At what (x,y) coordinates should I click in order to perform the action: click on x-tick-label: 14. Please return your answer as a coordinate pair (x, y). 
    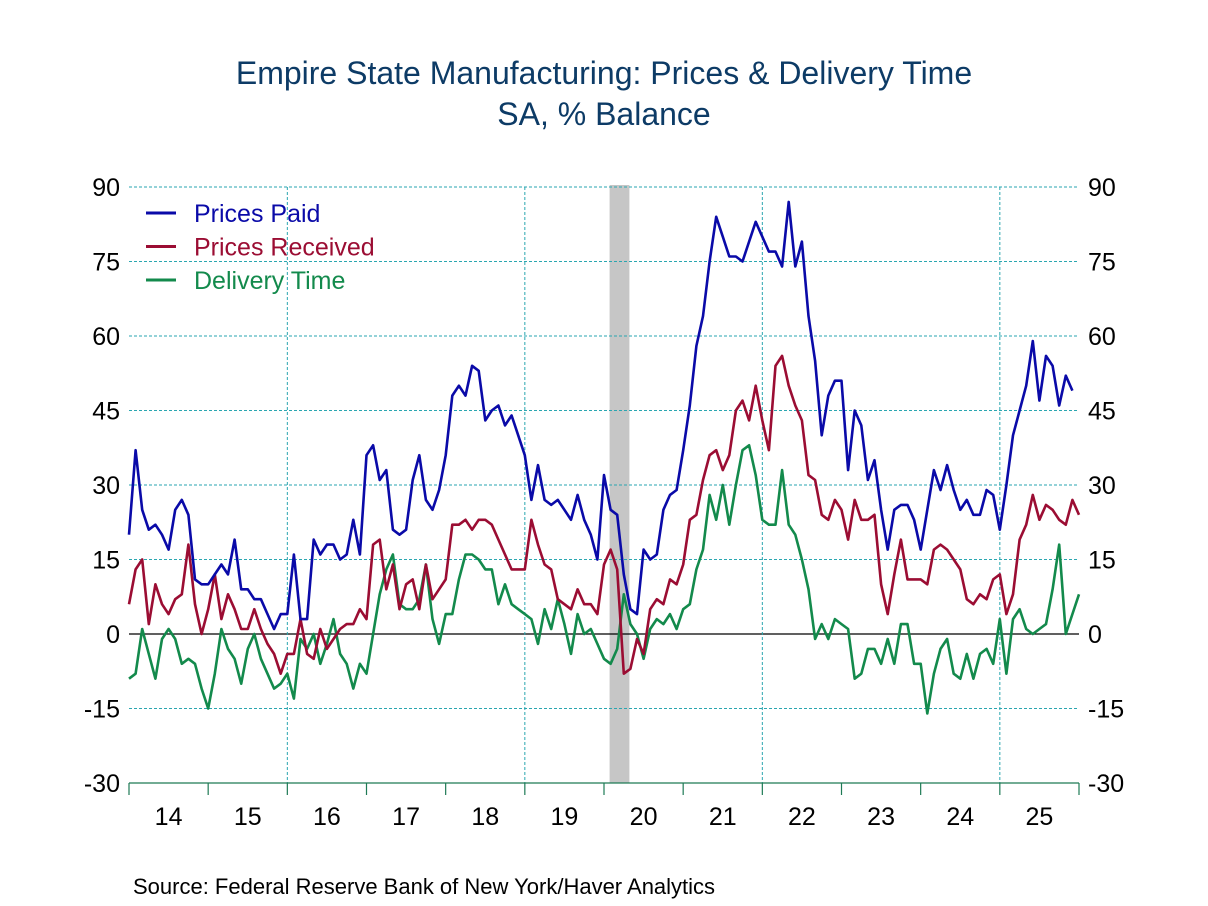
    Looking at the image, I should click on (169, 817).